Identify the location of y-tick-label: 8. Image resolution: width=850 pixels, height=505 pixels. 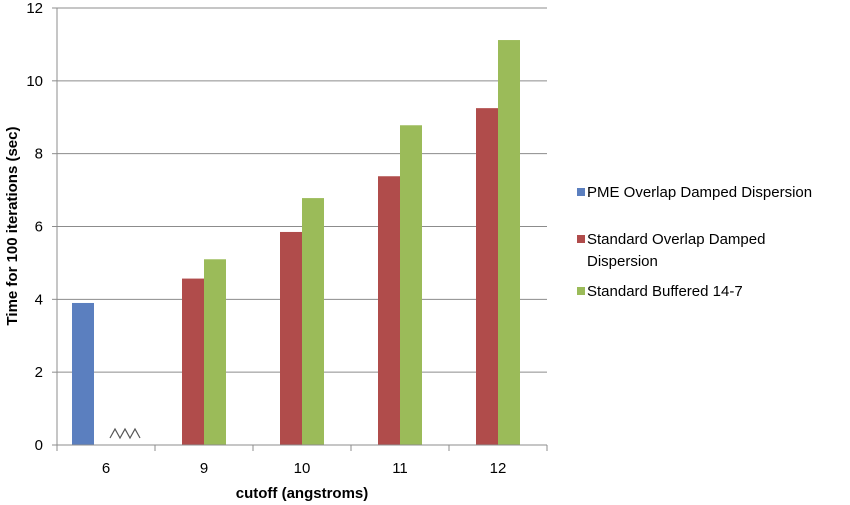
(39, 154).